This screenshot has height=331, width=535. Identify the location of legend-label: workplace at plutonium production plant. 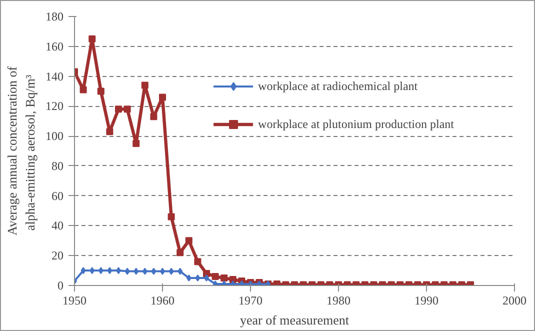
(356, 124).